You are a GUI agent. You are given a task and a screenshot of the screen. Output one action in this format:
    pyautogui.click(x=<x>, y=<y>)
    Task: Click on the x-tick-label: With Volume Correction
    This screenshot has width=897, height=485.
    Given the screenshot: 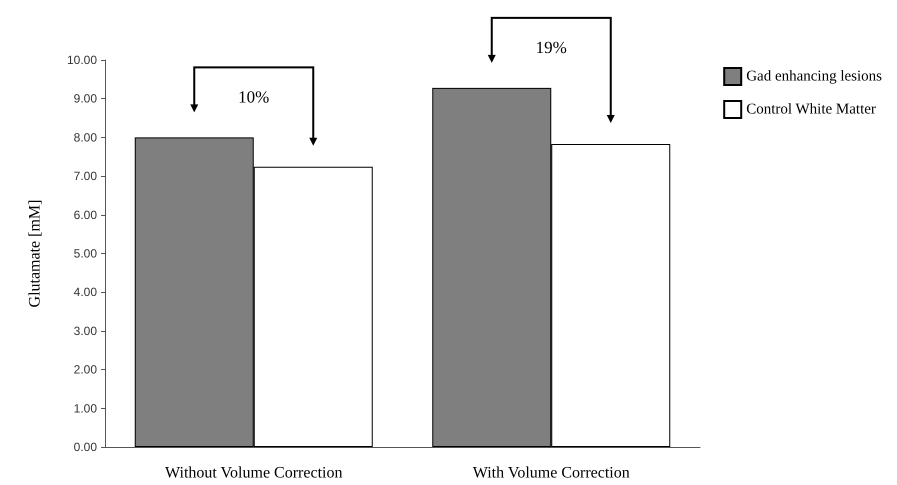 What is the action you would take?
    pyautogui.click(x=551, y=473)
    